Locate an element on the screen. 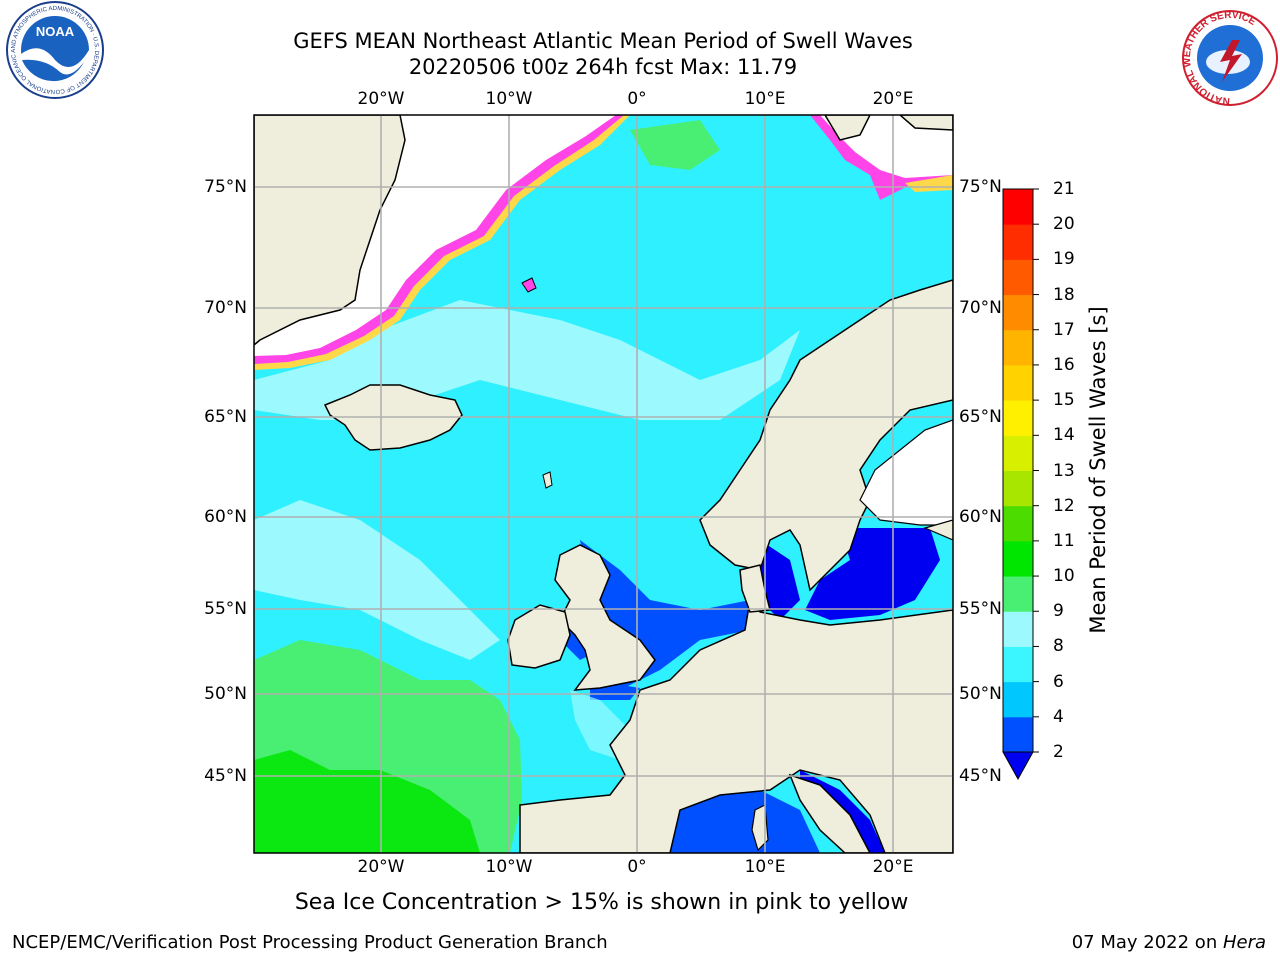 The image size is (1280, 960). swell-band-light-south is located at coordinates (377, 580).